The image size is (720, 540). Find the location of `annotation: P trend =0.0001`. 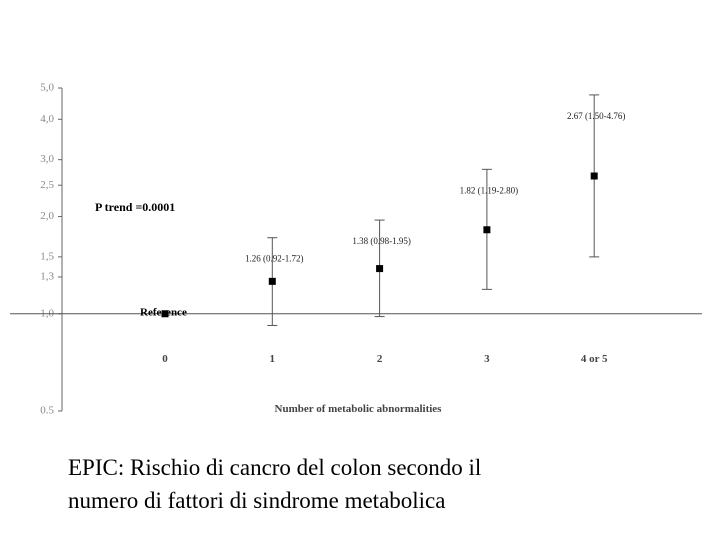

annotation: P trend =0.0001 is located at coordinates (135, 207).